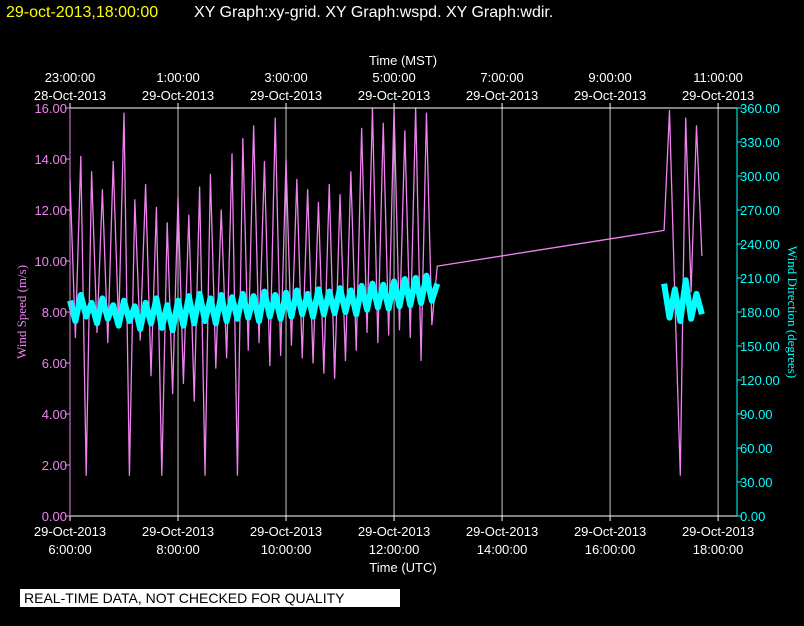 The width and height of the screenshot is (804, 626). I want to click on y2-tick-label: 360.00, so click(760, 108).